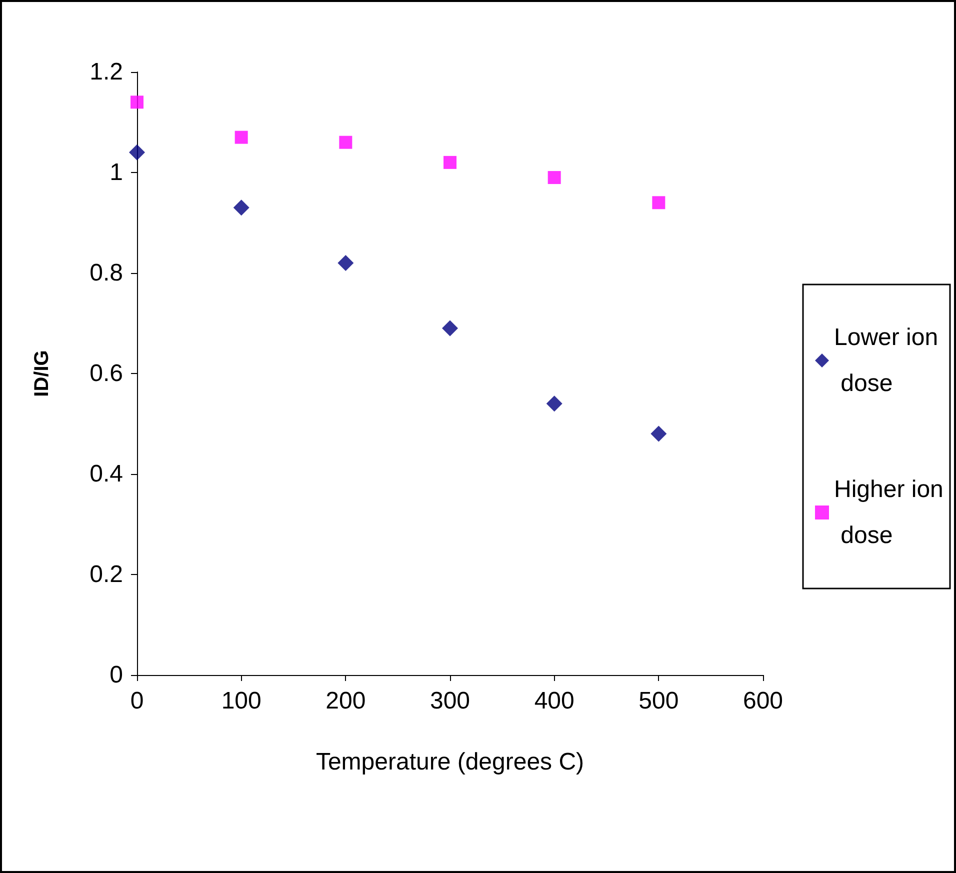  What do you see at coordinates (106, 373) in the screenshot?
I see `y-tick-label: 0.6` at bounding box center [106, 373].